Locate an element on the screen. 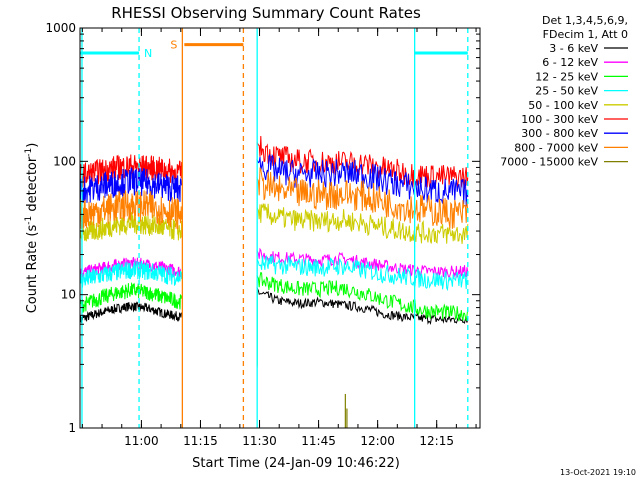 The image size is (640, 480). x-axis-label: Start Time (24-Jan-09 10:46:22) is located at coordinates (296, 463).